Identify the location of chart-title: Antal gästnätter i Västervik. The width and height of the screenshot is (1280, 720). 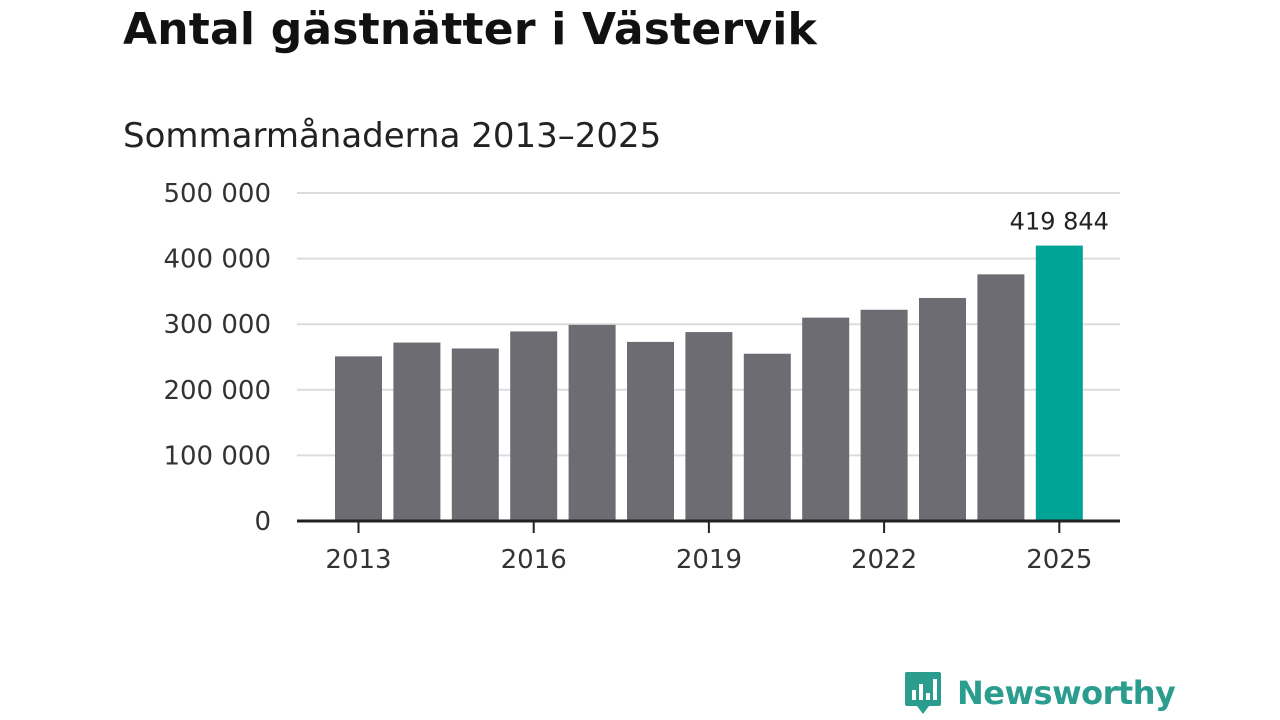
(470, 29).